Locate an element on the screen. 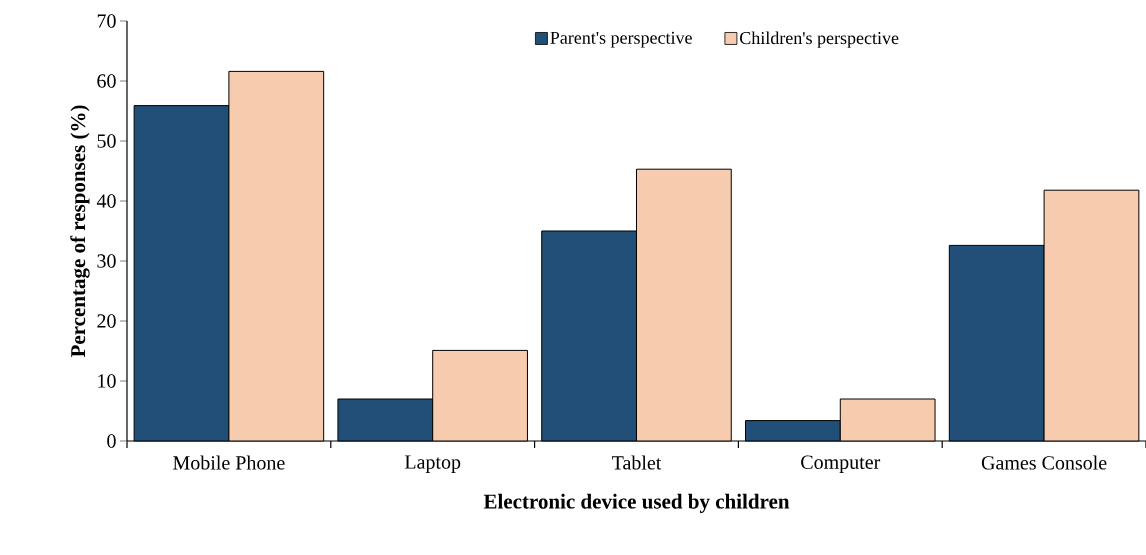 This screenshot has height=555, width=1146. y-tick-label: 10 is located at coordinates (107, 381).